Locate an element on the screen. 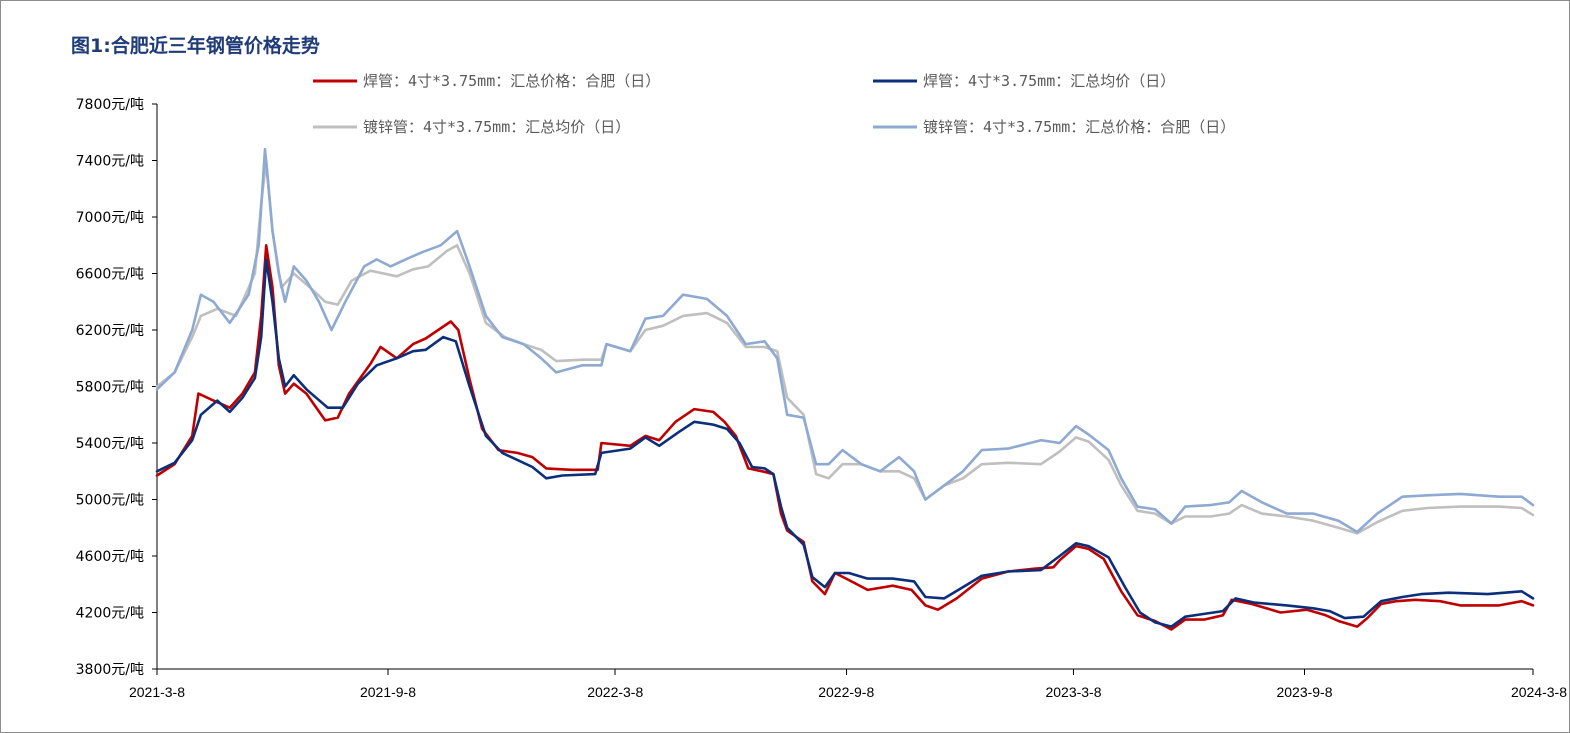 This screenshot has width=1570, height=733. legend-label-2: 焊管：4寸*3.75mm：汇总均价（日） is located at coordinates (1049, 81).